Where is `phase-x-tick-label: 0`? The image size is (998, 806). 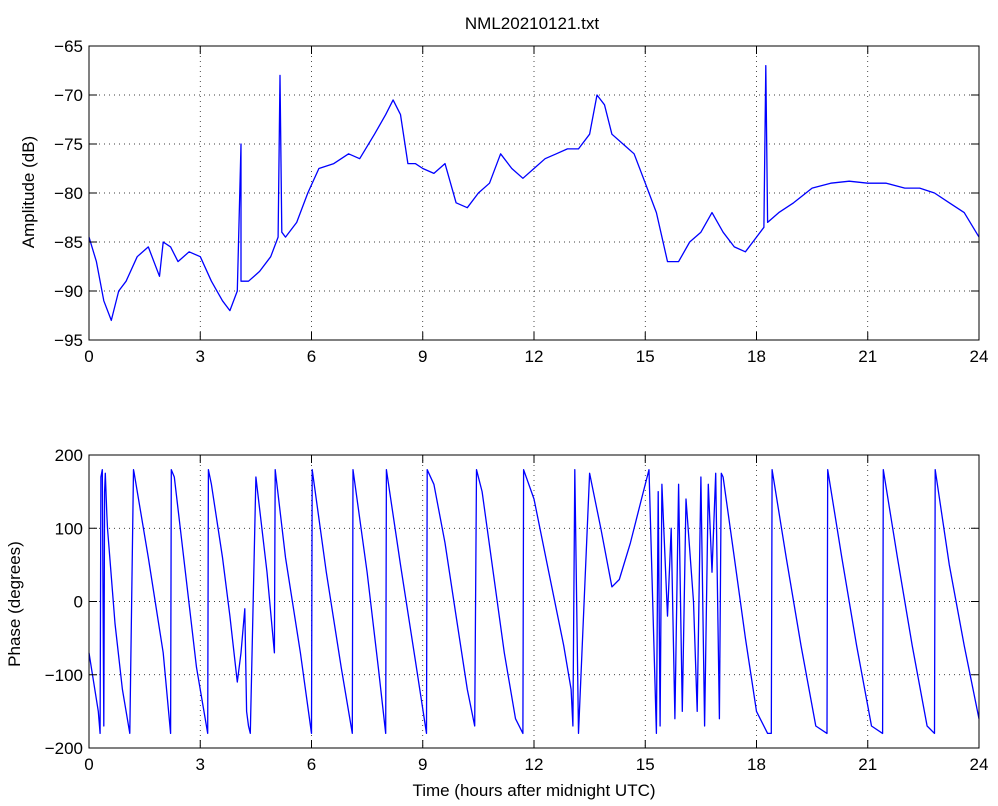 phase-x-tick-label: 0 is located at coordinates (88, 764).